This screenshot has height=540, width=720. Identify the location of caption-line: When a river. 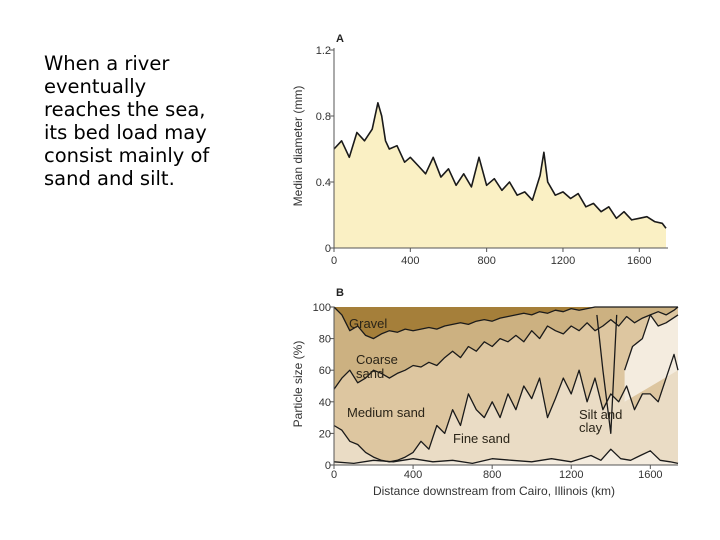
(107, 63).